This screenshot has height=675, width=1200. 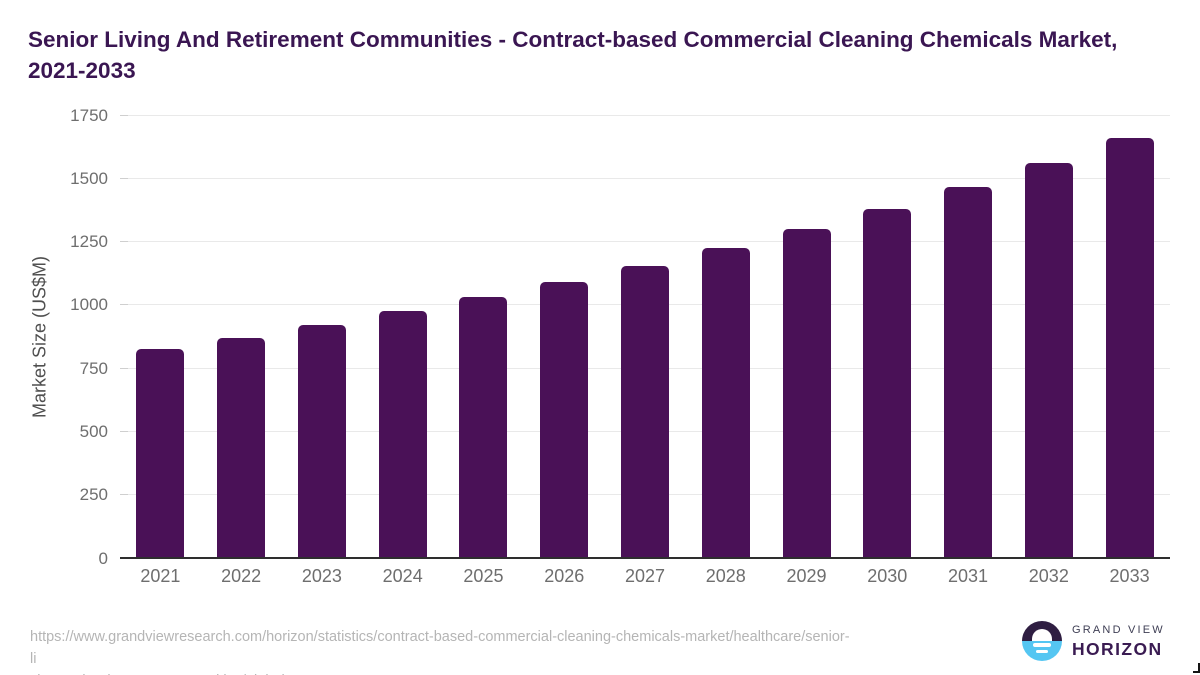 I want to click on bar-2023, so click(x=321, y=441).